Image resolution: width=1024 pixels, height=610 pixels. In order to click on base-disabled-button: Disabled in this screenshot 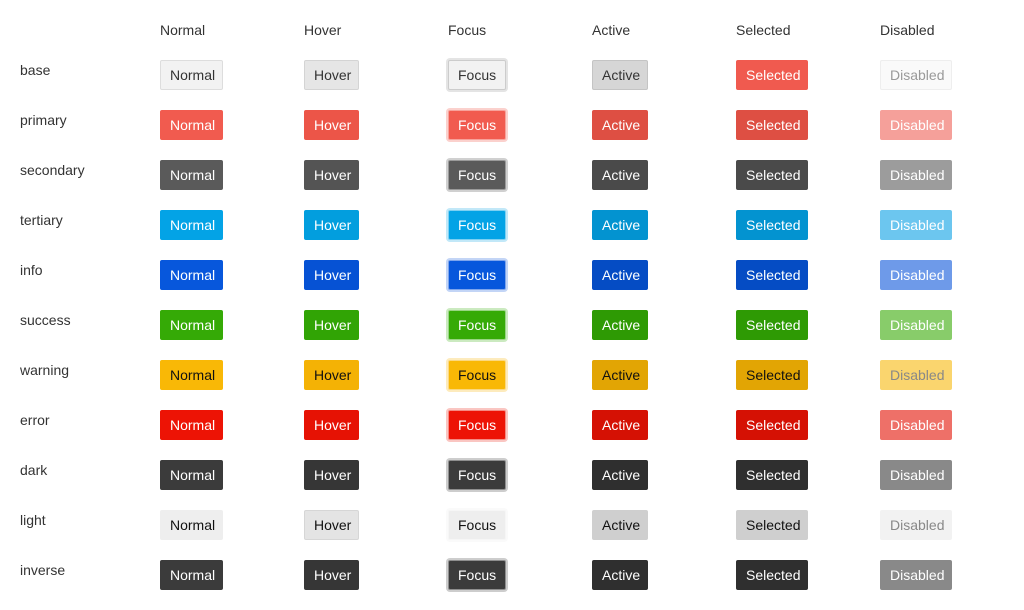, I will do `click(916, 75)`.